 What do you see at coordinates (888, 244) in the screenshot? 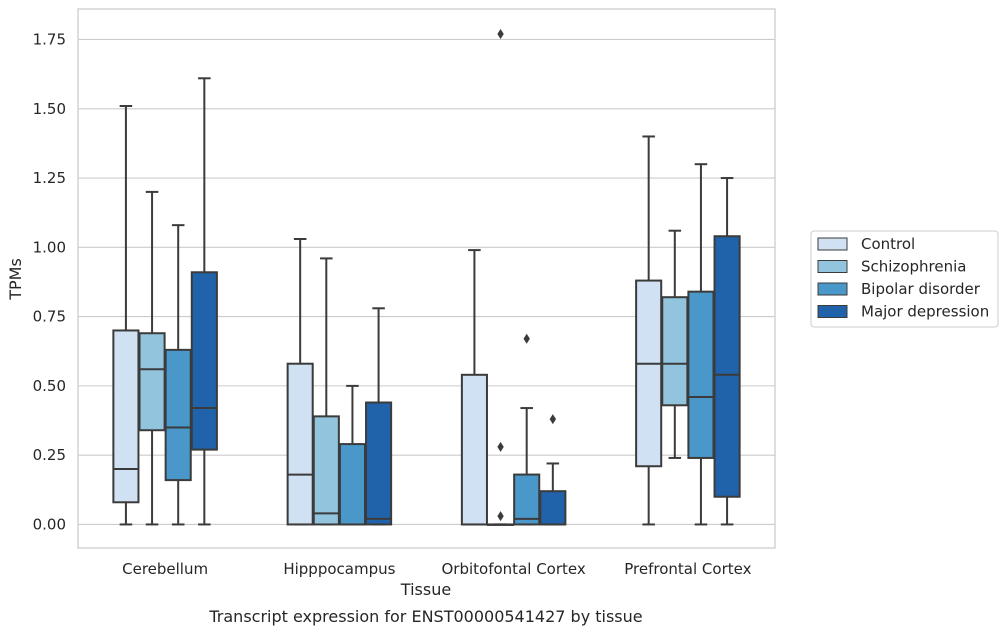
I see `legend-label: Control` at bounding box center [888, 244].